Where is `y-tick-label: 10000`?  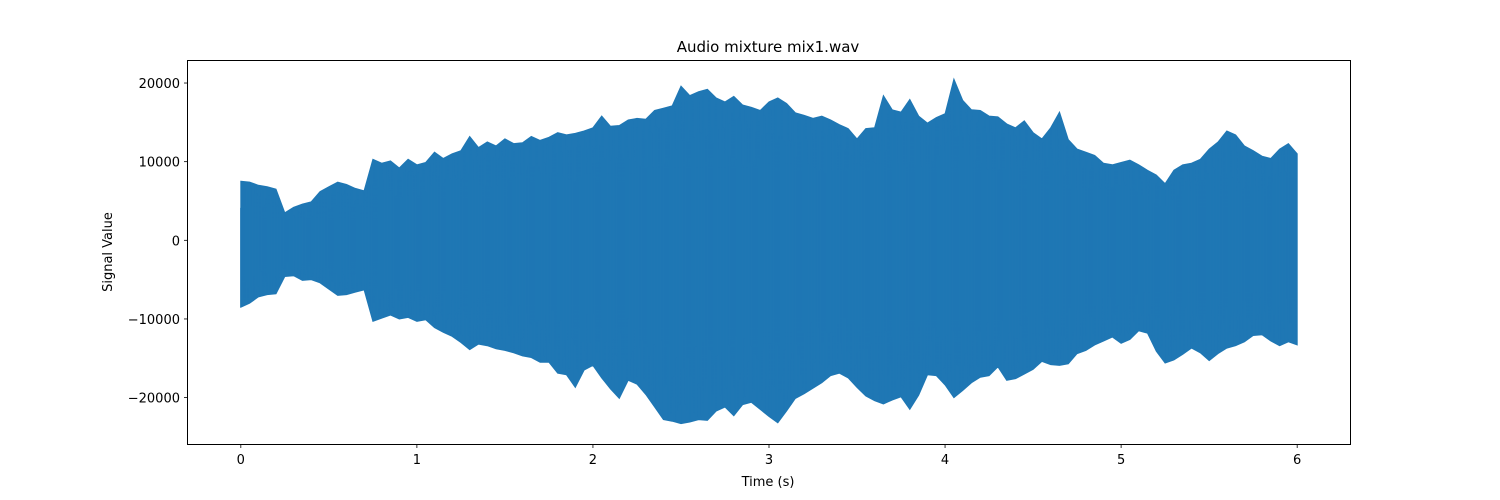 y-tick-label: 10000 is located at coordinates (159, 163).